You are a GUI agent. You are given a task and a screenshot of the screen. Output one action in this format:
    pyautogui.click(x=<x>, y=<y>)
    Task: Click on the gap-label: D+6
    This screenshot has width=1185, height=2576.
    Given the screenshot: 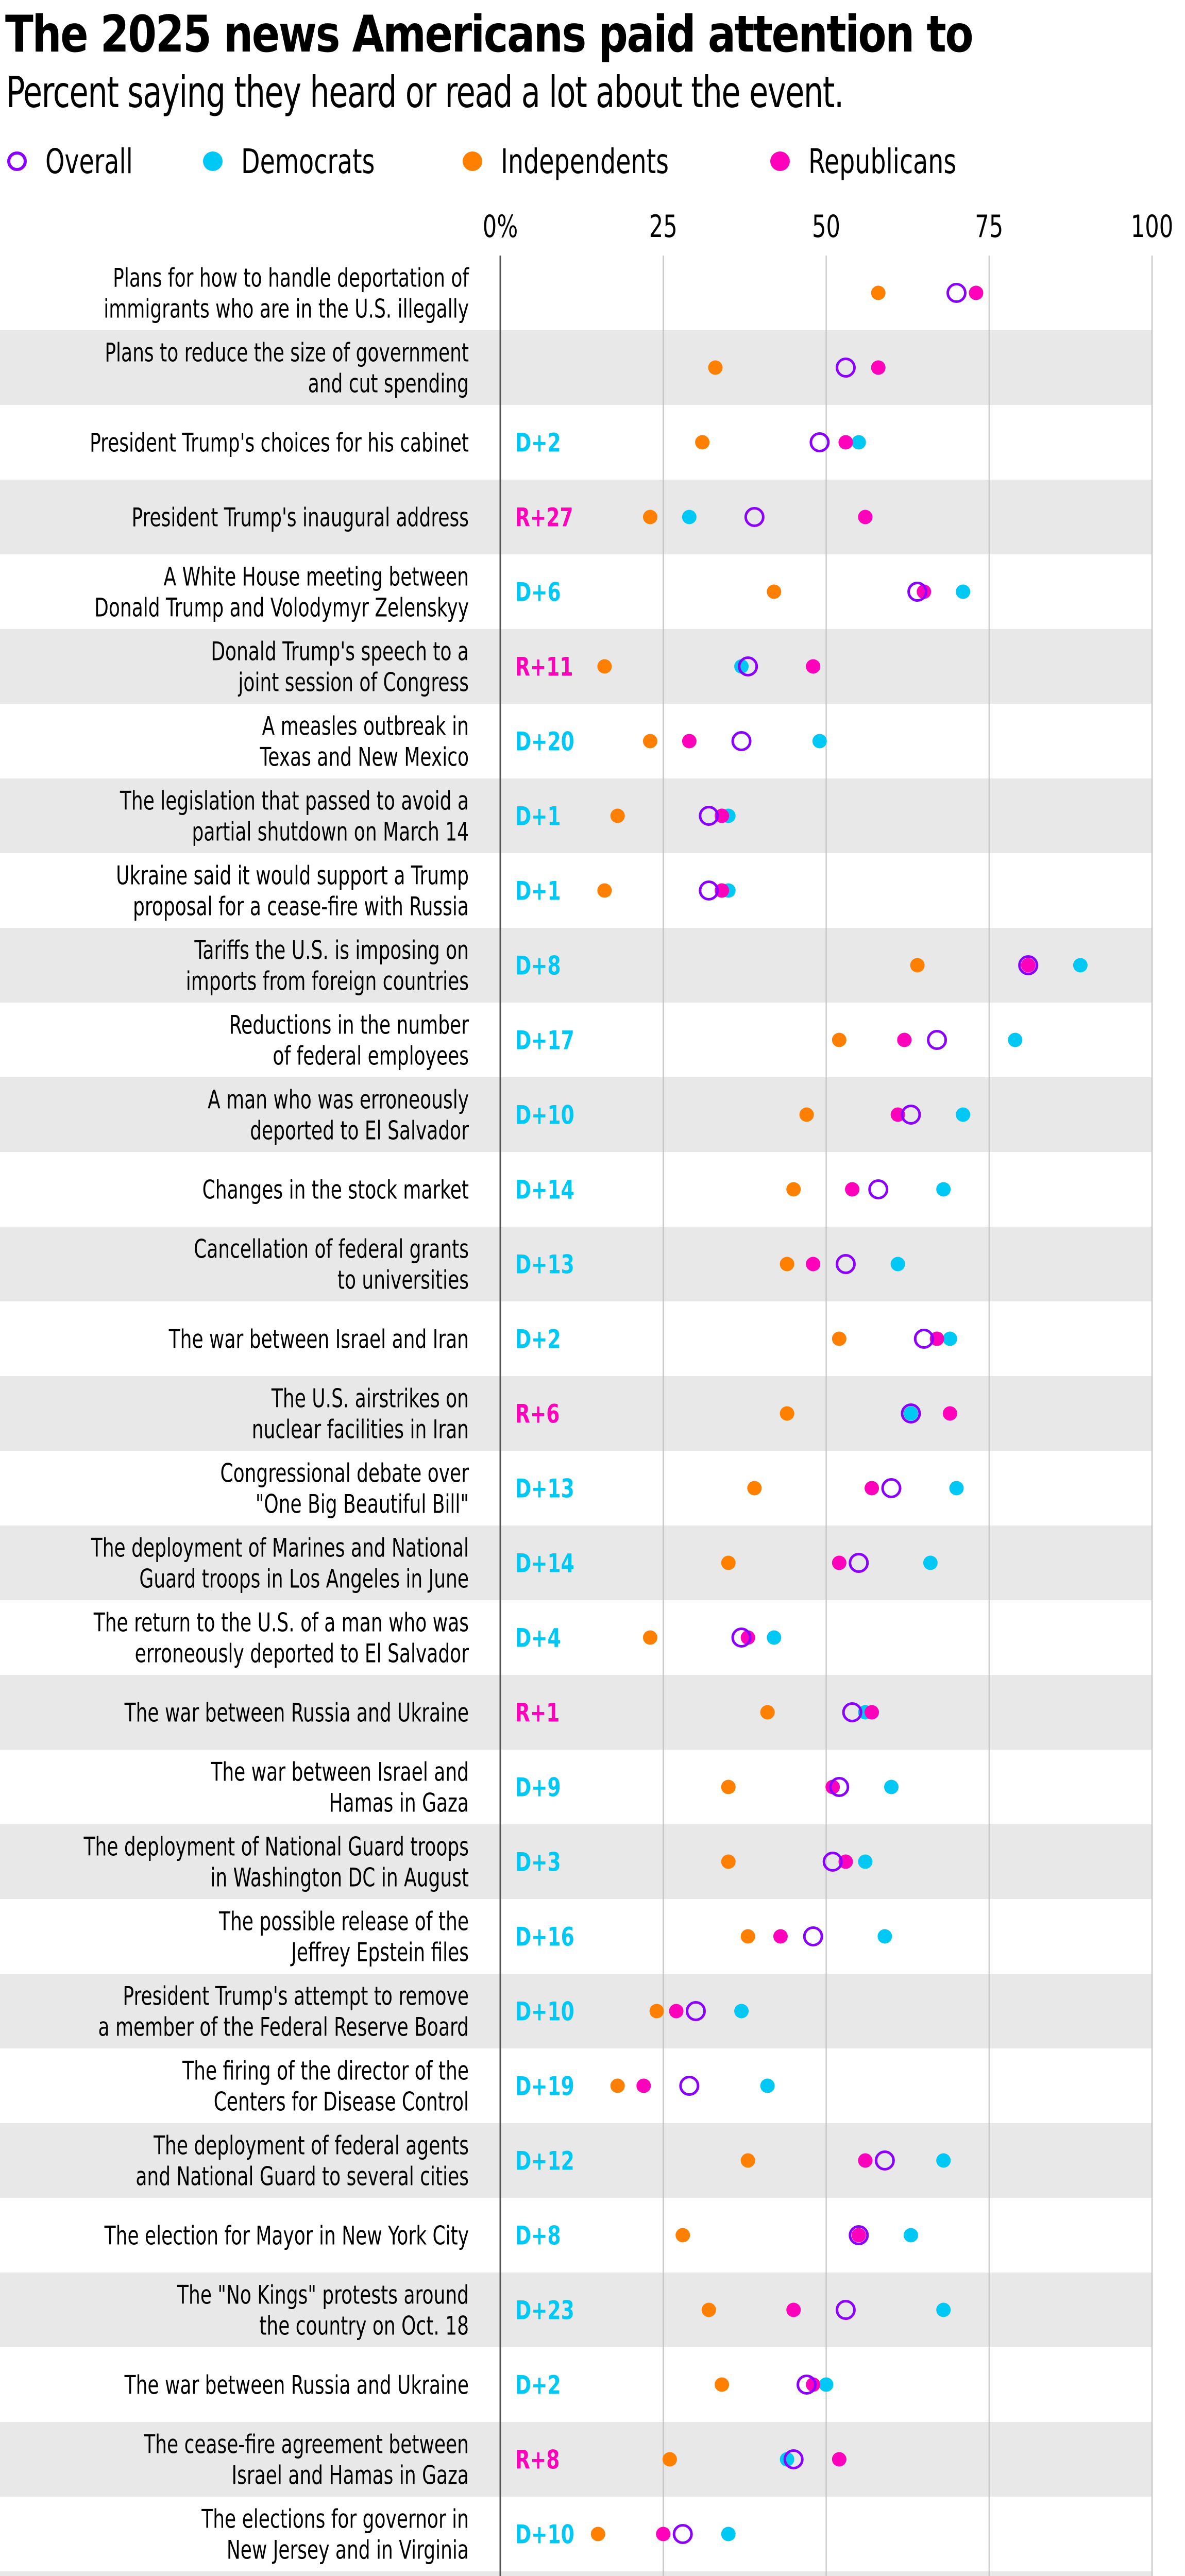 What is the action you would take?
    pyautogui.click(x=538, y=592)
    